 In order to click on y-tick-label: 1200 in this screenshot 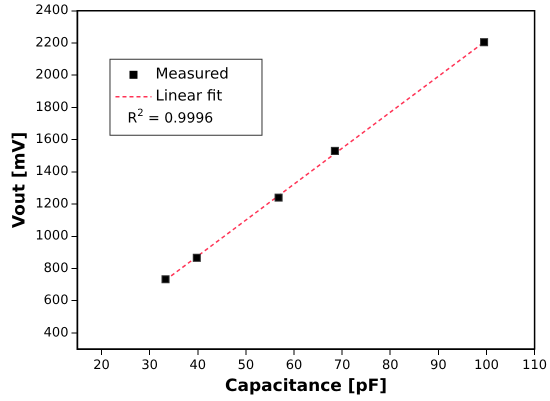, I will do `click(51, 204)`.